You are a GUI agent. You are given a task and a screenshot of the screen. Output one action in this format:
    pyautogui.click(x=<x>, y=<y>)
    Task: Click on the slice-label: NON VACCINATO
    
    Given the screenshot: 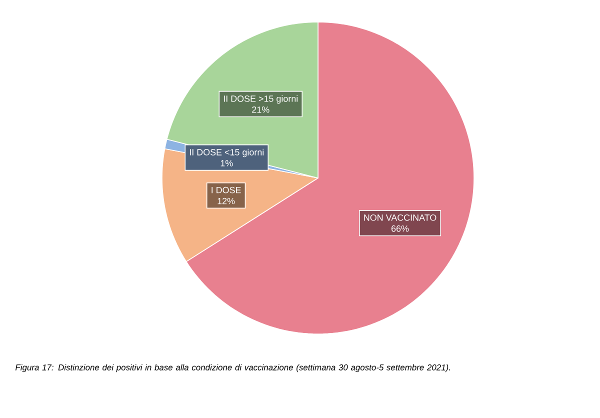 What is the action you would take?
    pyautogui.click(x=400, y=217)
    